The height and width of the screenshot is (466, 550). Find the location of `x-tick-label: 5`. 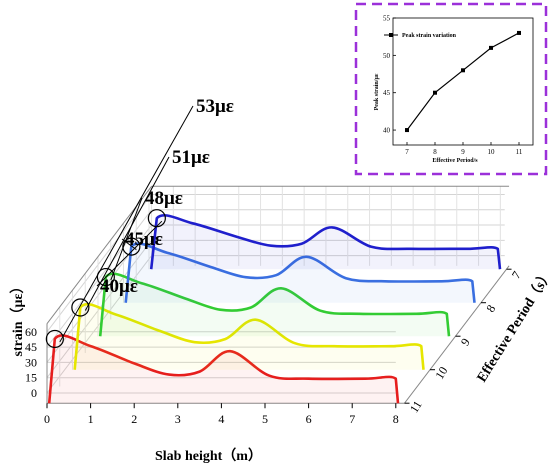

x-tick-label: 5 is located at coordinates (265, 419).